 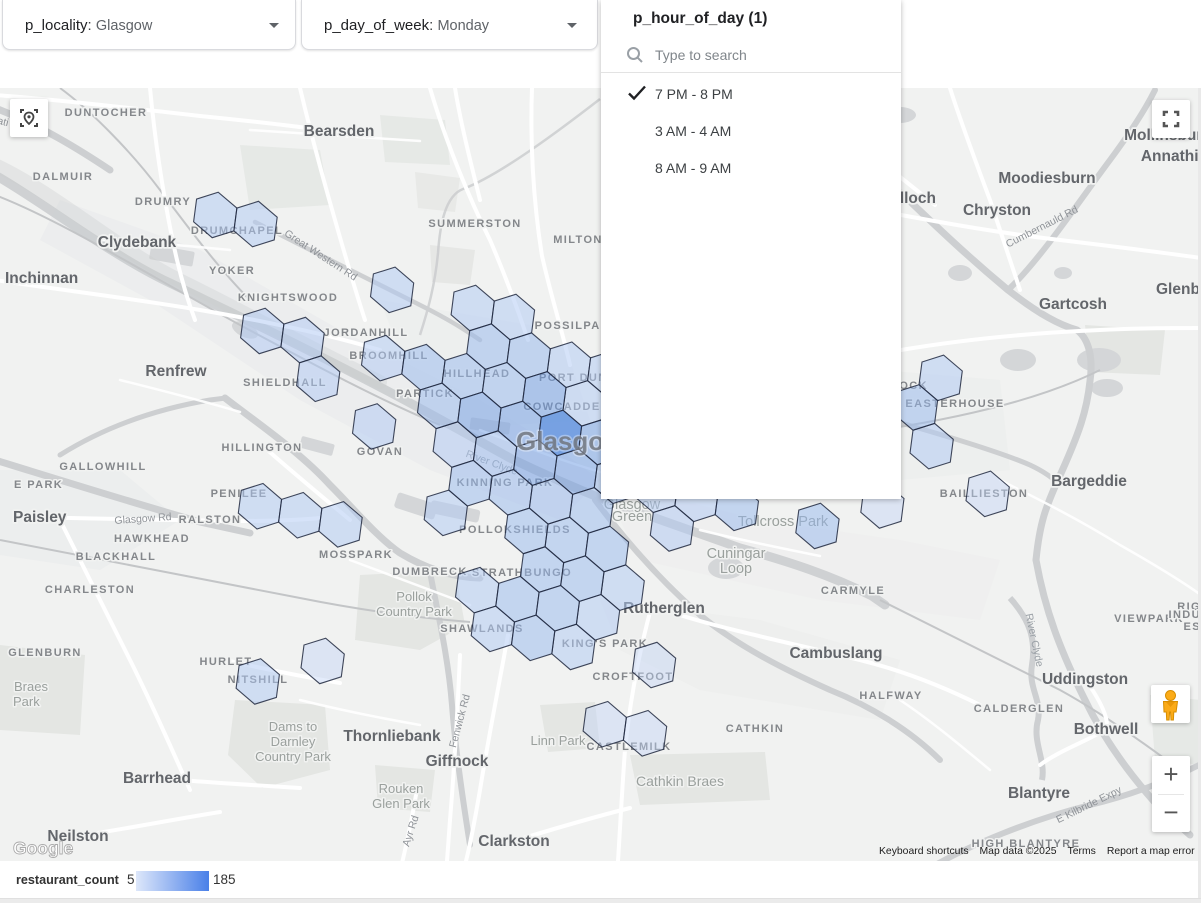 I want to click on svg-text: GLENBURN, so click(x=45, y=653).